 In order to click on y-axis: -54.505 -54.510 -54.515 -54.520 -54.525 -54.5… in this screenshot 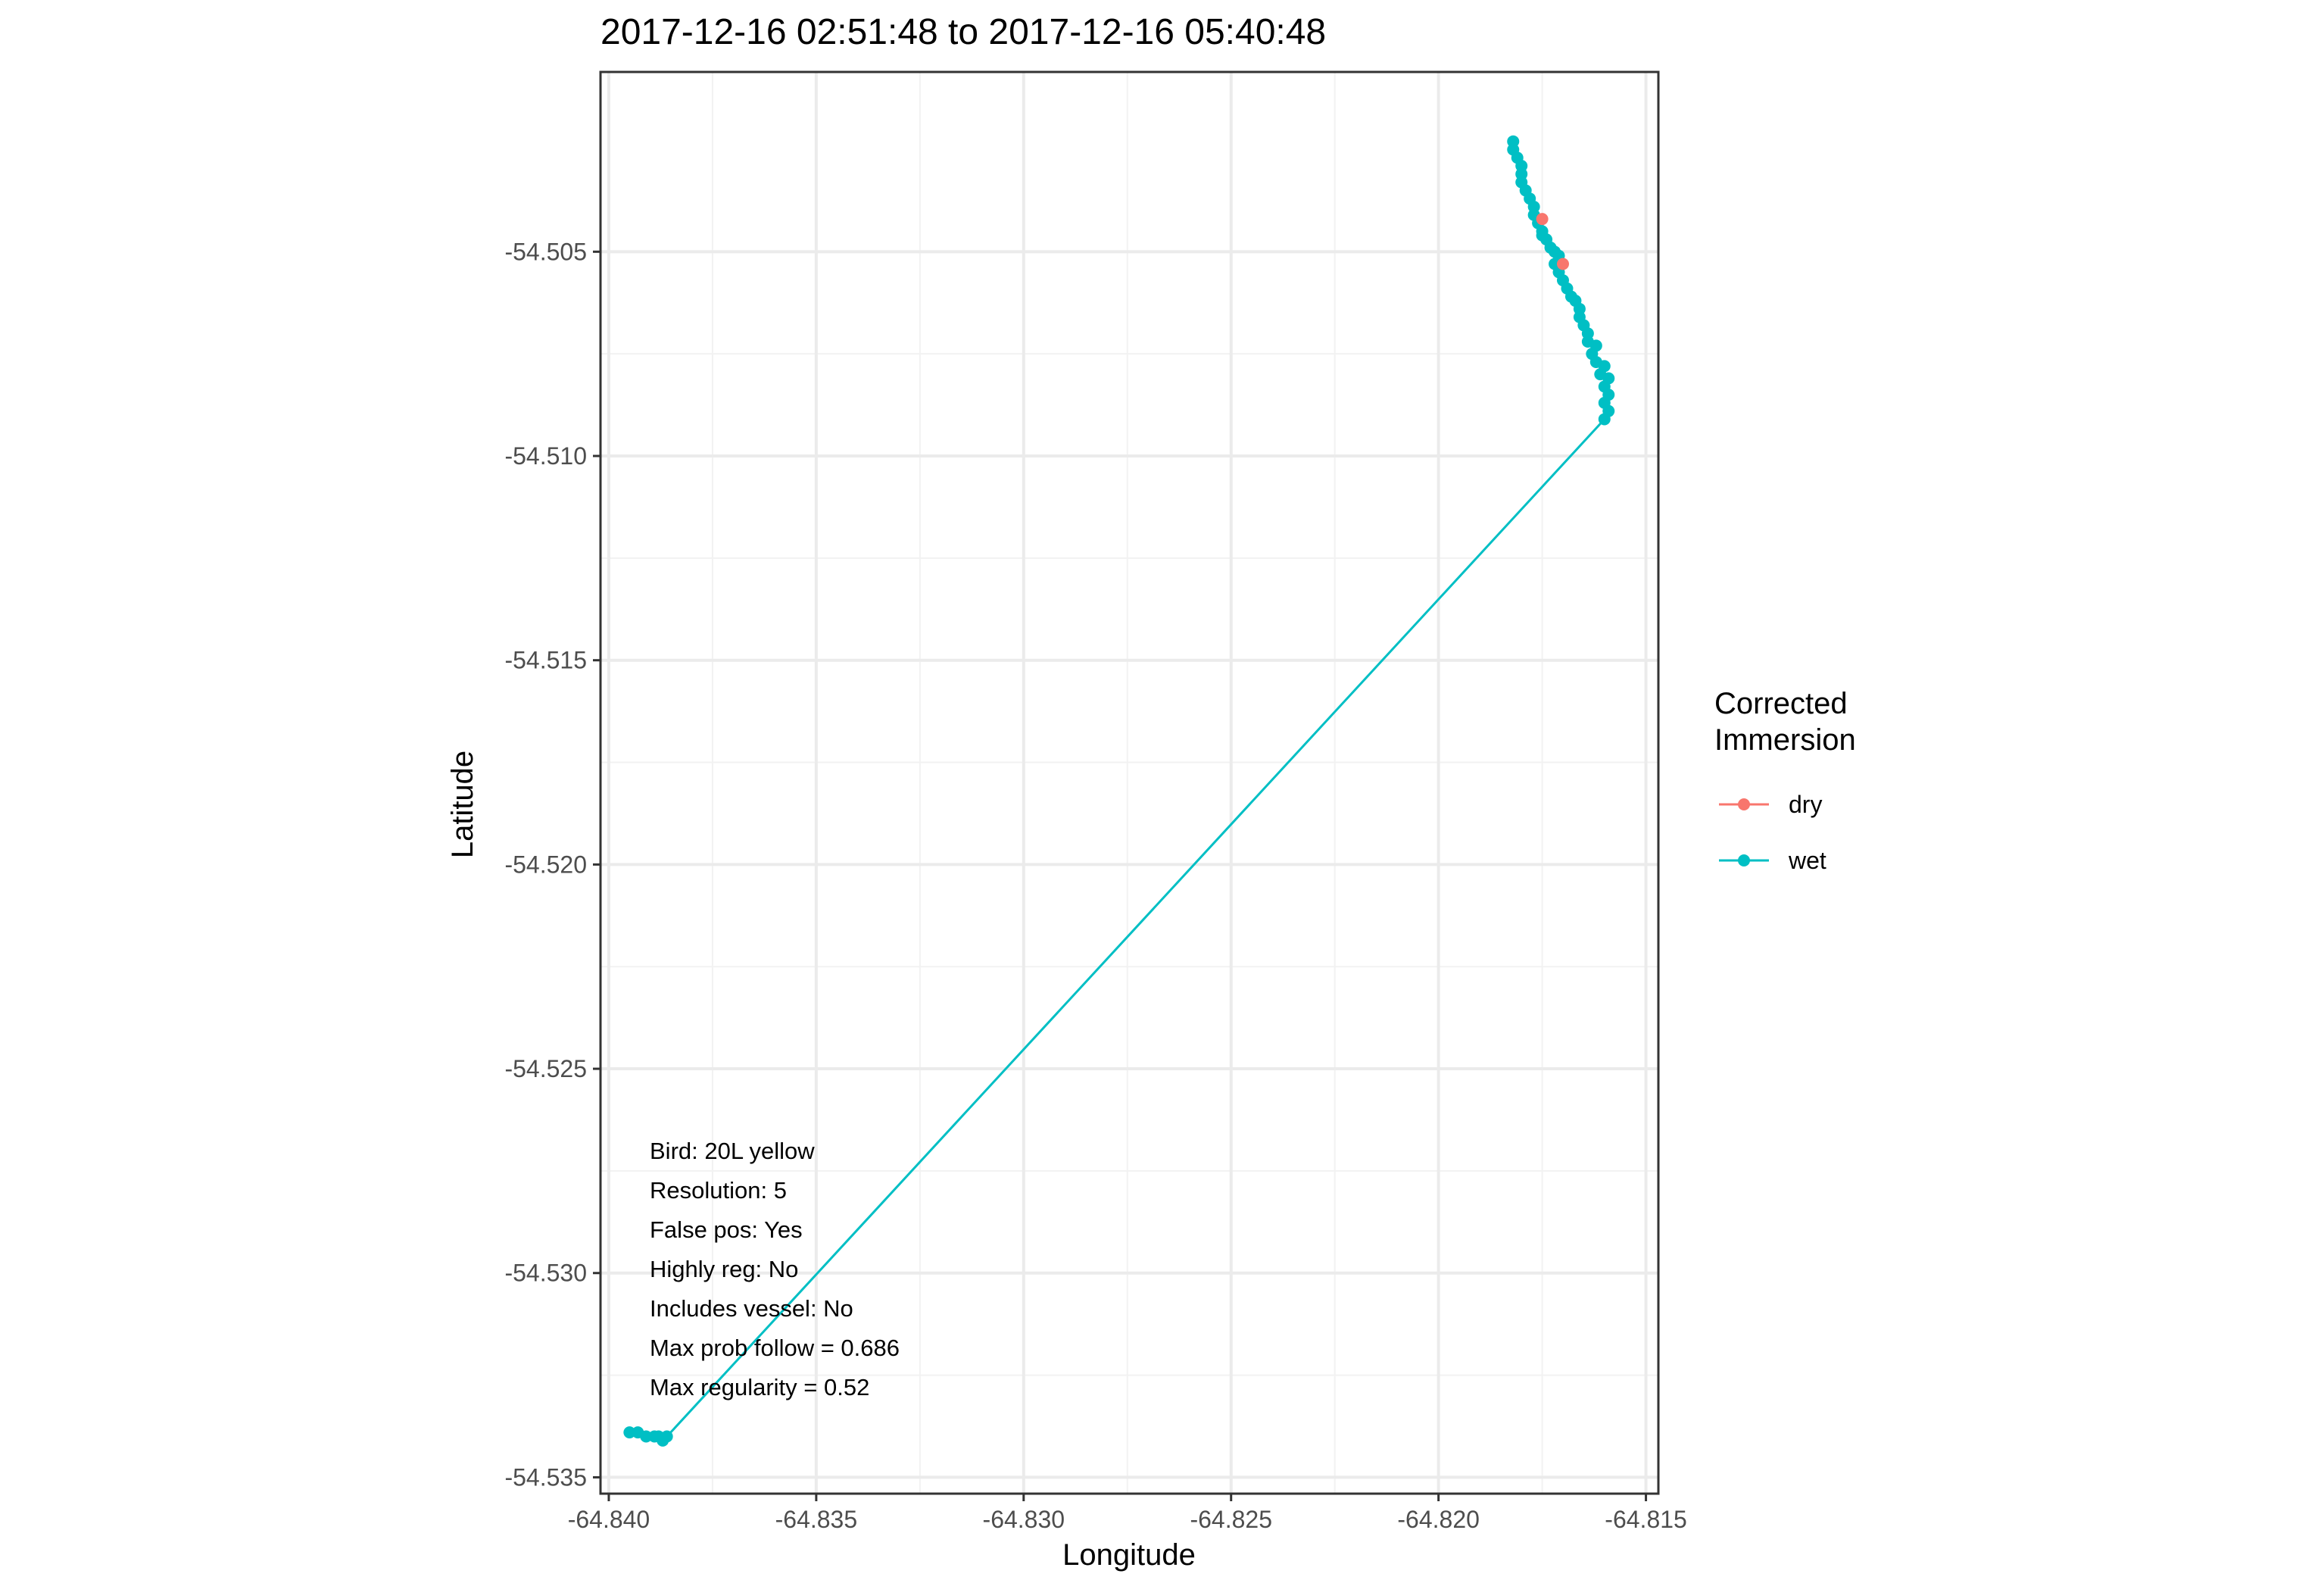, I will do `click(552, 864)`.